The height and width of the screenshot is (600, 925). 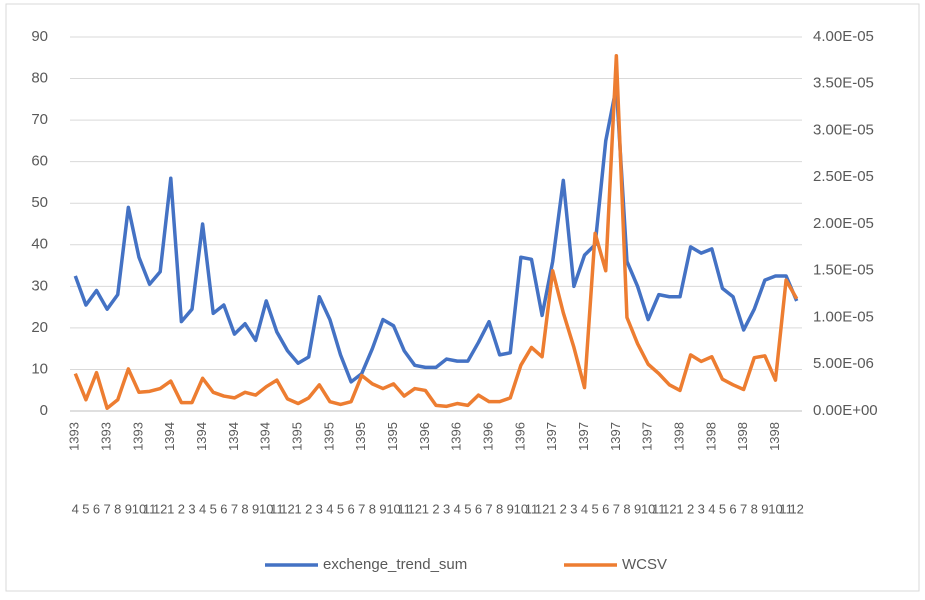 I want to click on y2-tick-label: 2.50E-05, so click(x=843, y=176).